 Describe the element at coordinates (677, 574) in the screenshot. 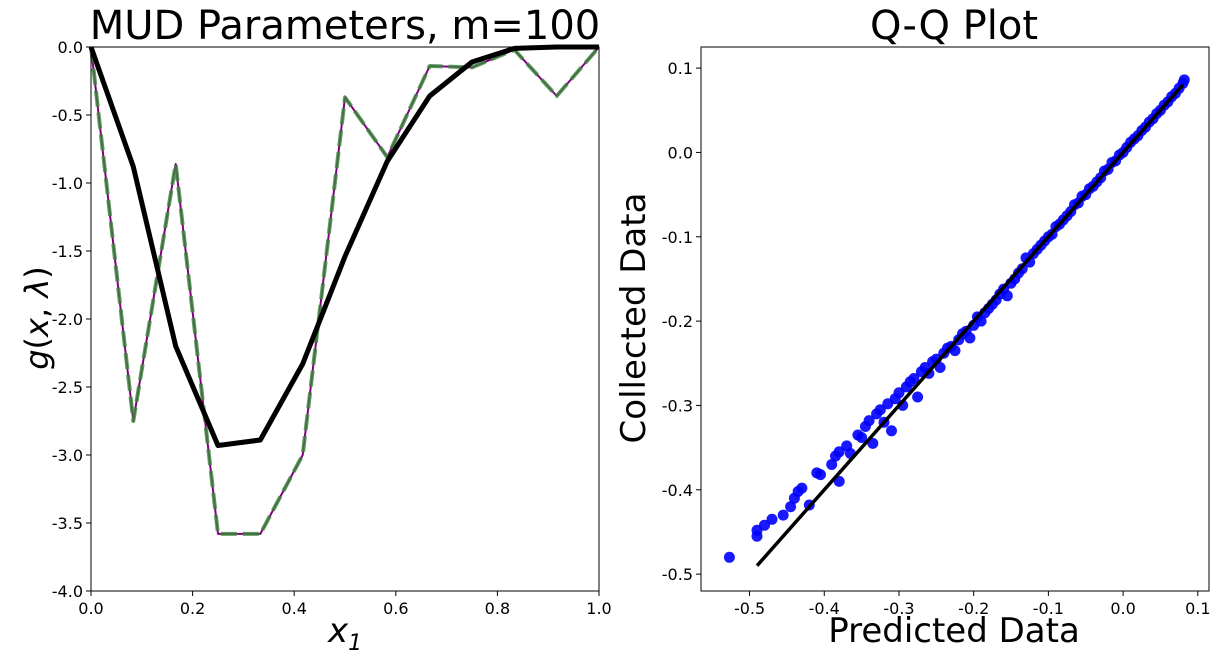

I see `right-y-tick-label: -0.5` at that location.